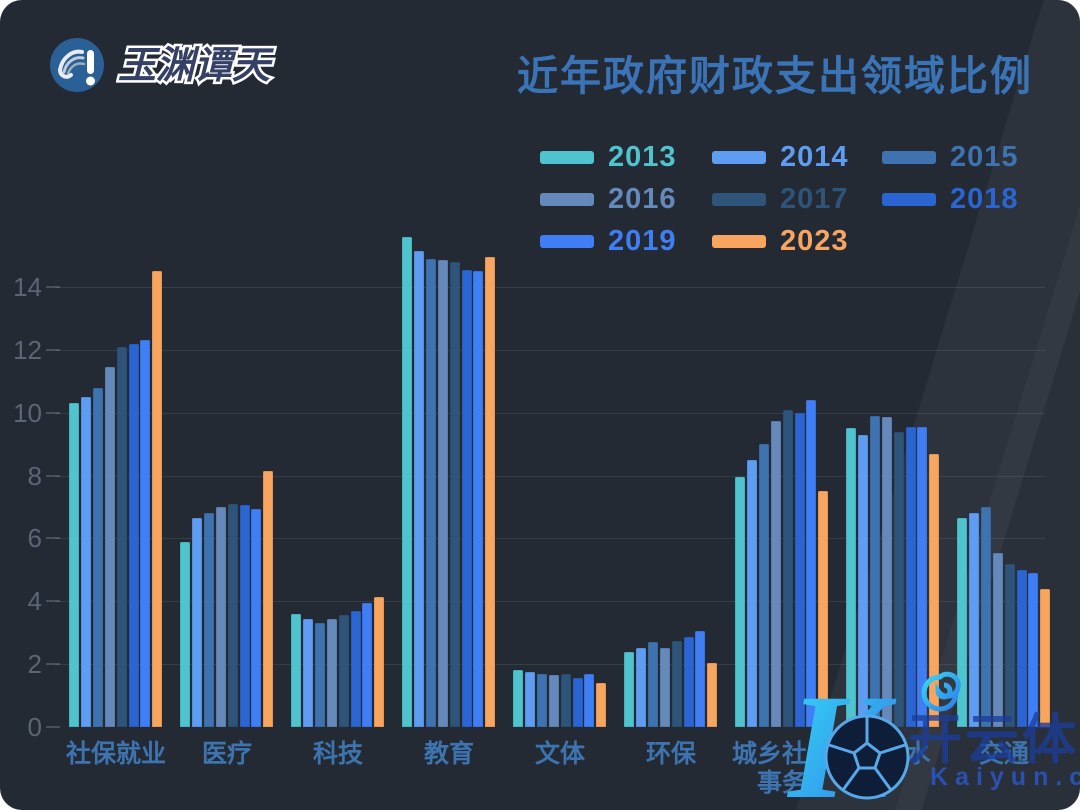  What do you see at coordinates (997, 639) in the screenshot?
I see `bar-2016-交通` at bounding box center [997, 639].